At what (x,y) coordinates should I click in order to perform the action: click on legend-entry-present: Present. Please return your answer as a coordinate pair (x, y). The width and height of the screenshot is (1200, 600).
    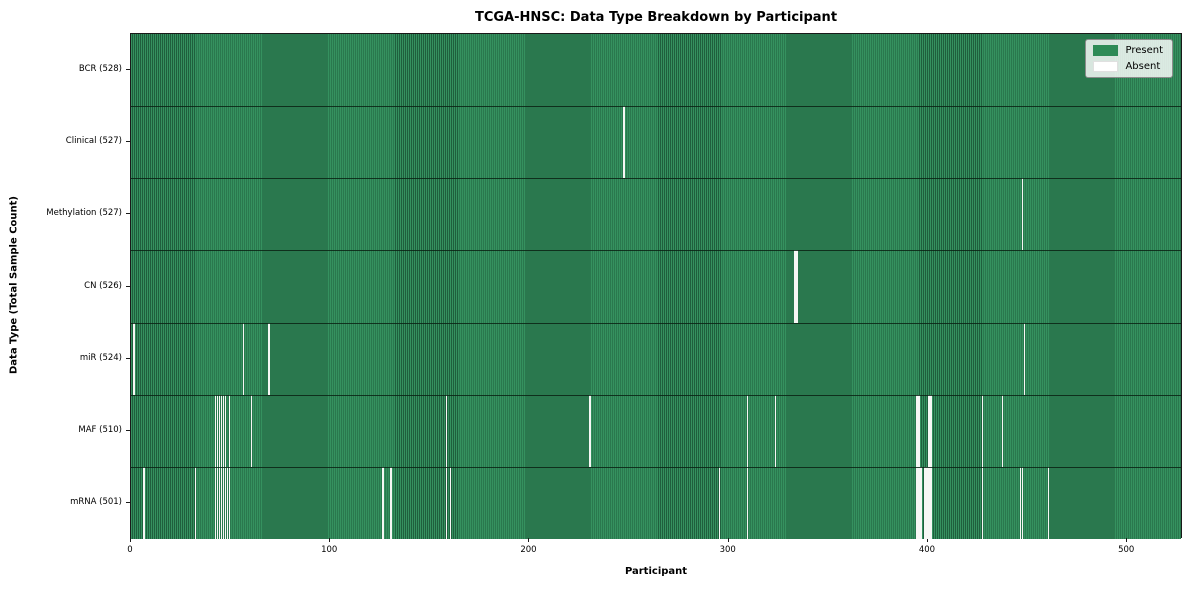
    Looking at the image, I should click on (1128, 50).